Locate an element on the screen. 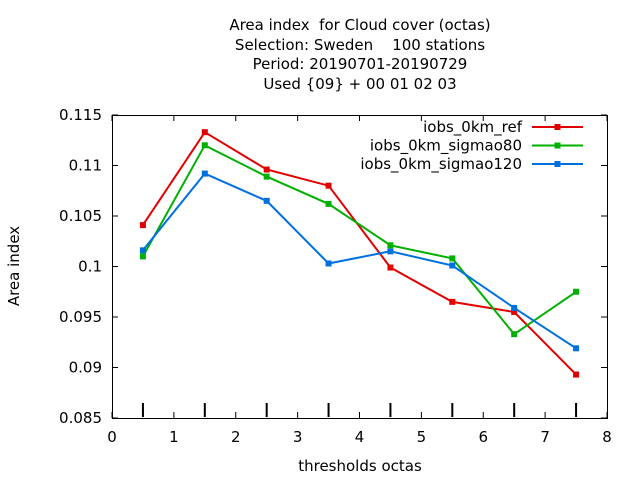  y-tick-label: 0.085 is located at coordinates (80, 418).